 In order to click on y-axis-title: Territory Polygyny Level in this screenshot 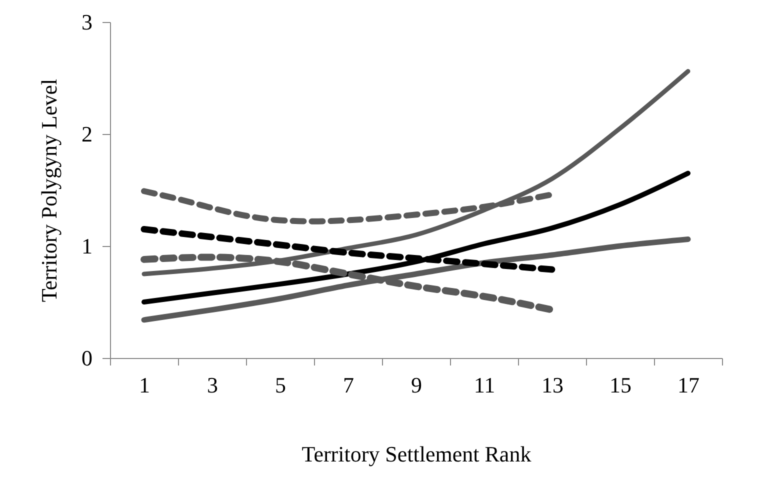, I will do `click(49, 190)`.